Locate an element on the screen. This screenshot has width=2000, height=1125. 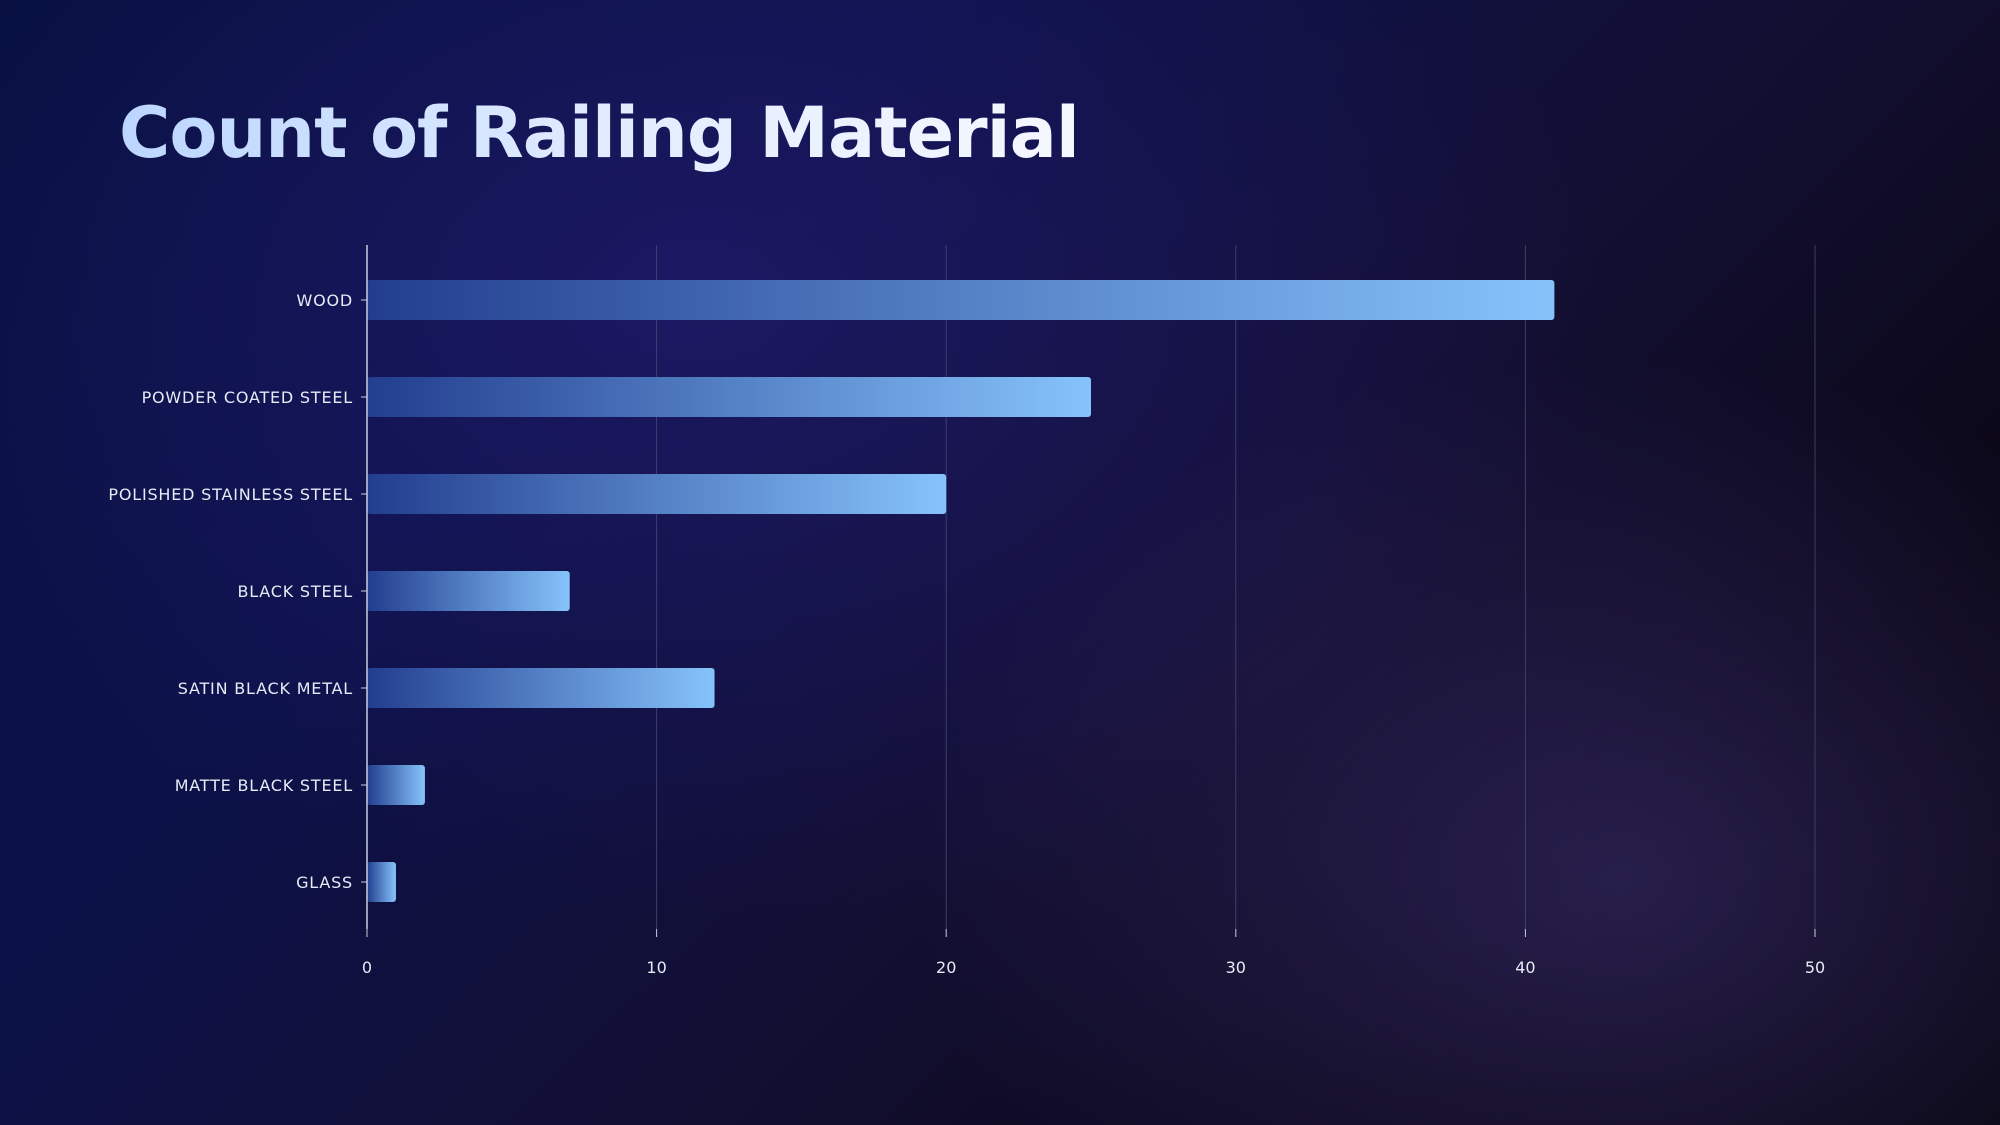
x-tick-label: 10 is located at coordinates (656, 967).